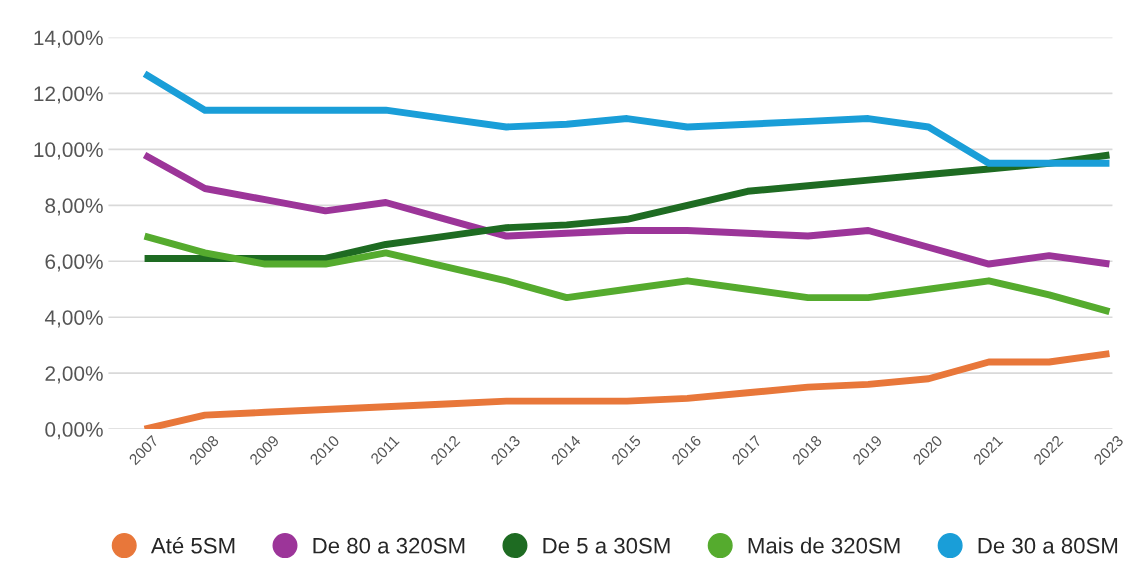 Image resolution: width=1141 pixels, height=576 pixels. I want to click on y-tick-label: 8,00%, so click(74, 207).